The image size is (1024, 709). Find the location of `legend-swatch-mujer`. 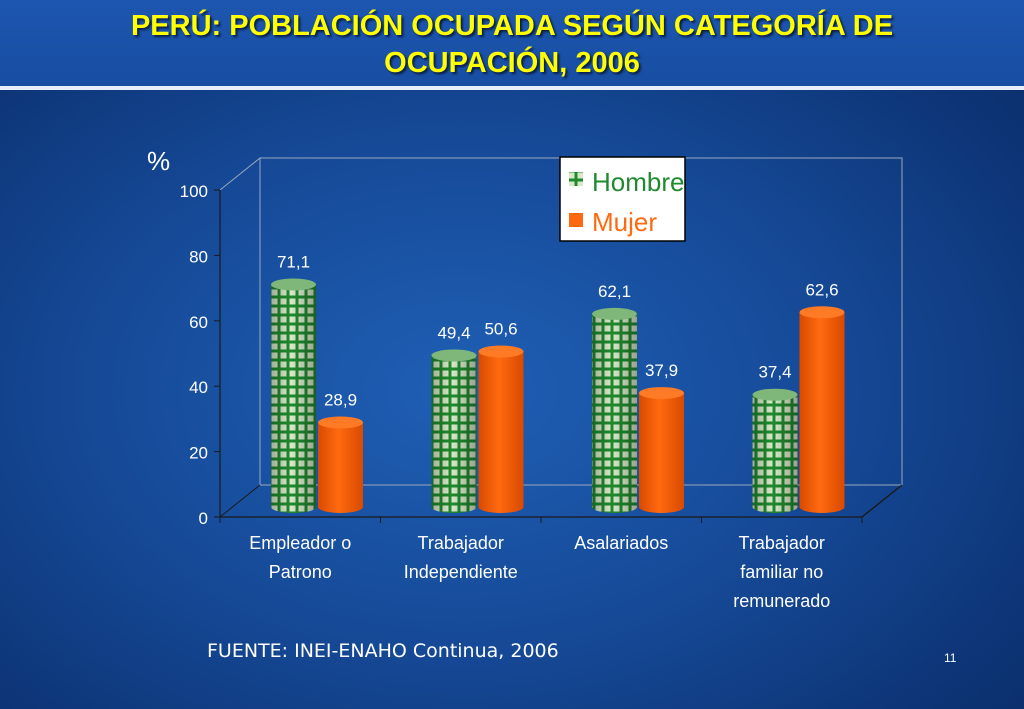

legend-swatch-mujer is located at coordinates (576, 220).